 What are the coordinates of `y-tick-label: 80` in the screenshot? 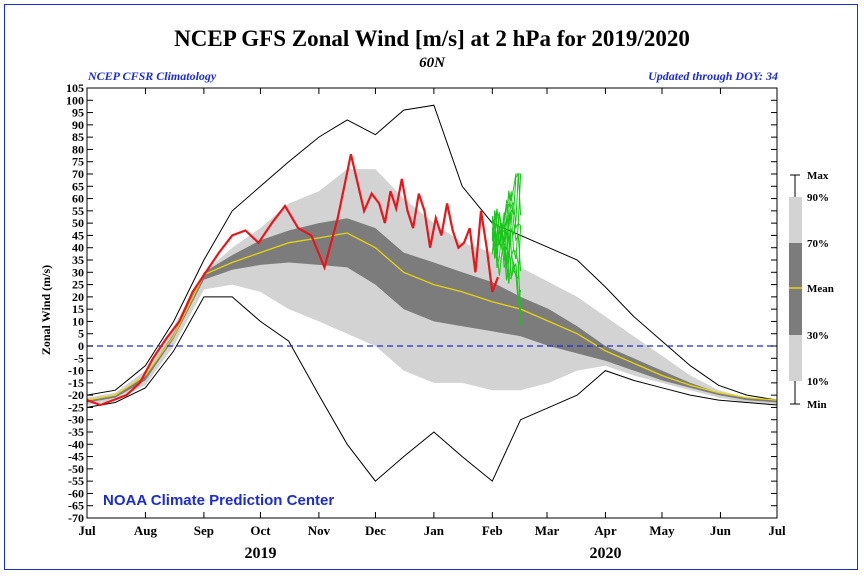 It's located at (78, 149).